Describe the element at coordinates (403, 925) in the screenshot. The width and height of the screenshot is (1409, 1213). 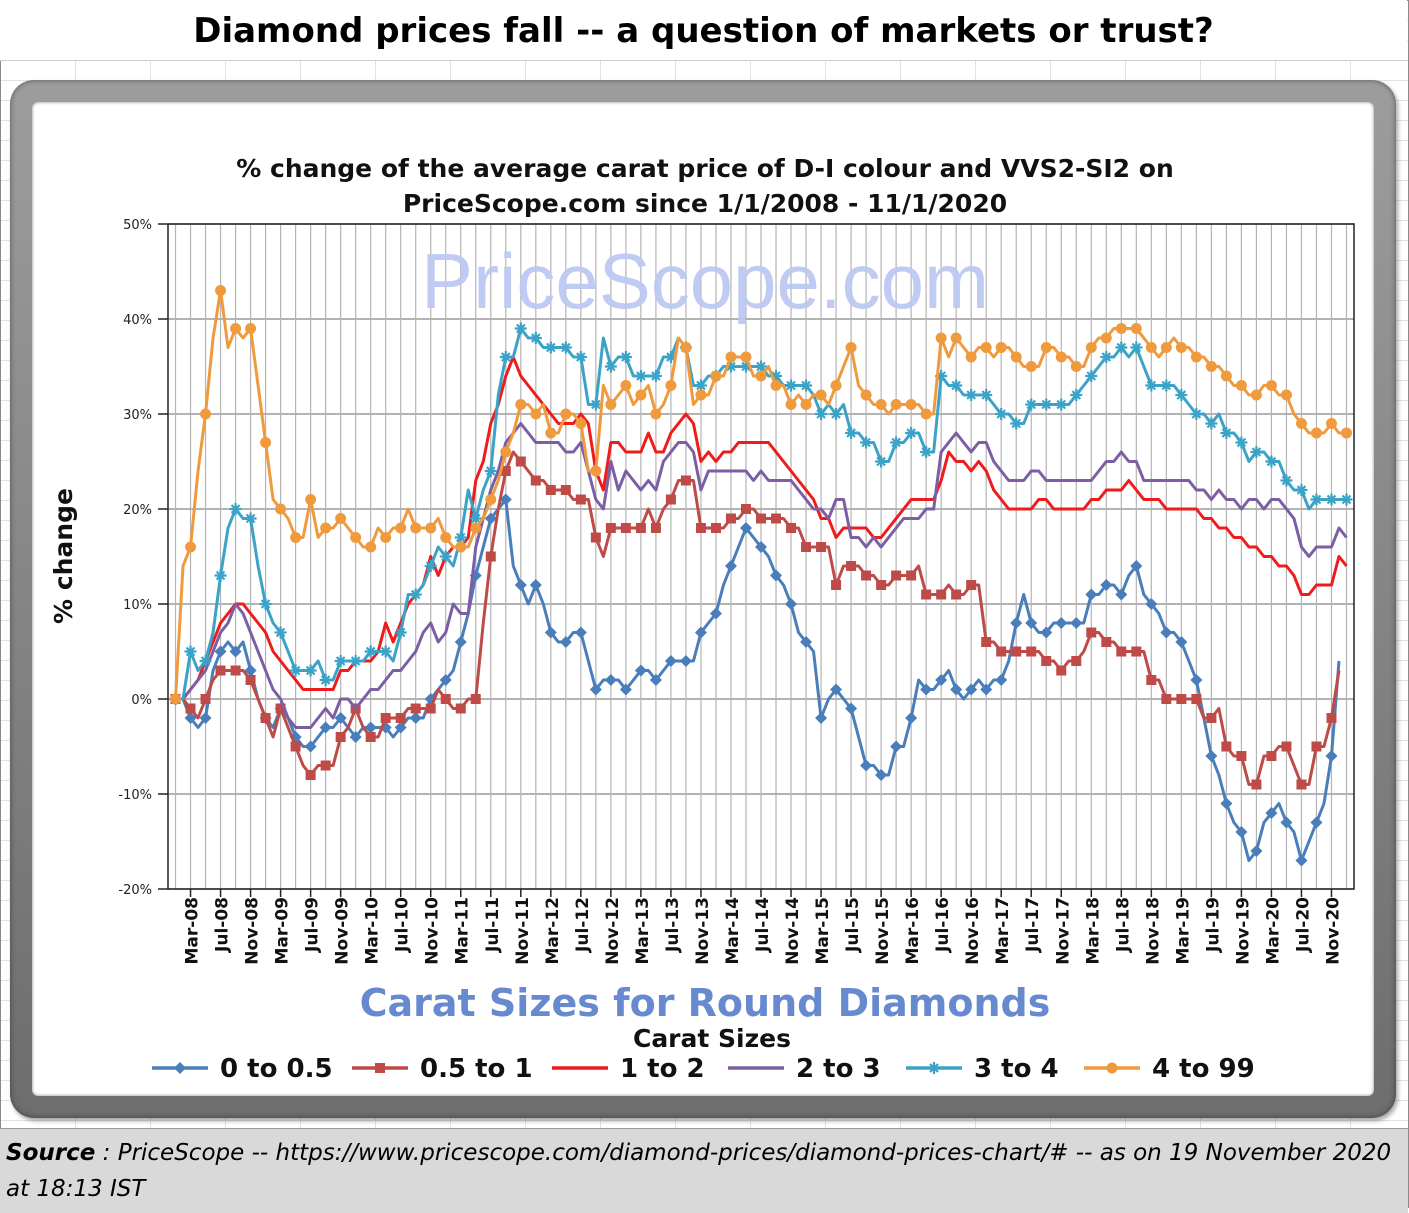
I see `x-tick-label: Jul-10` at that location.